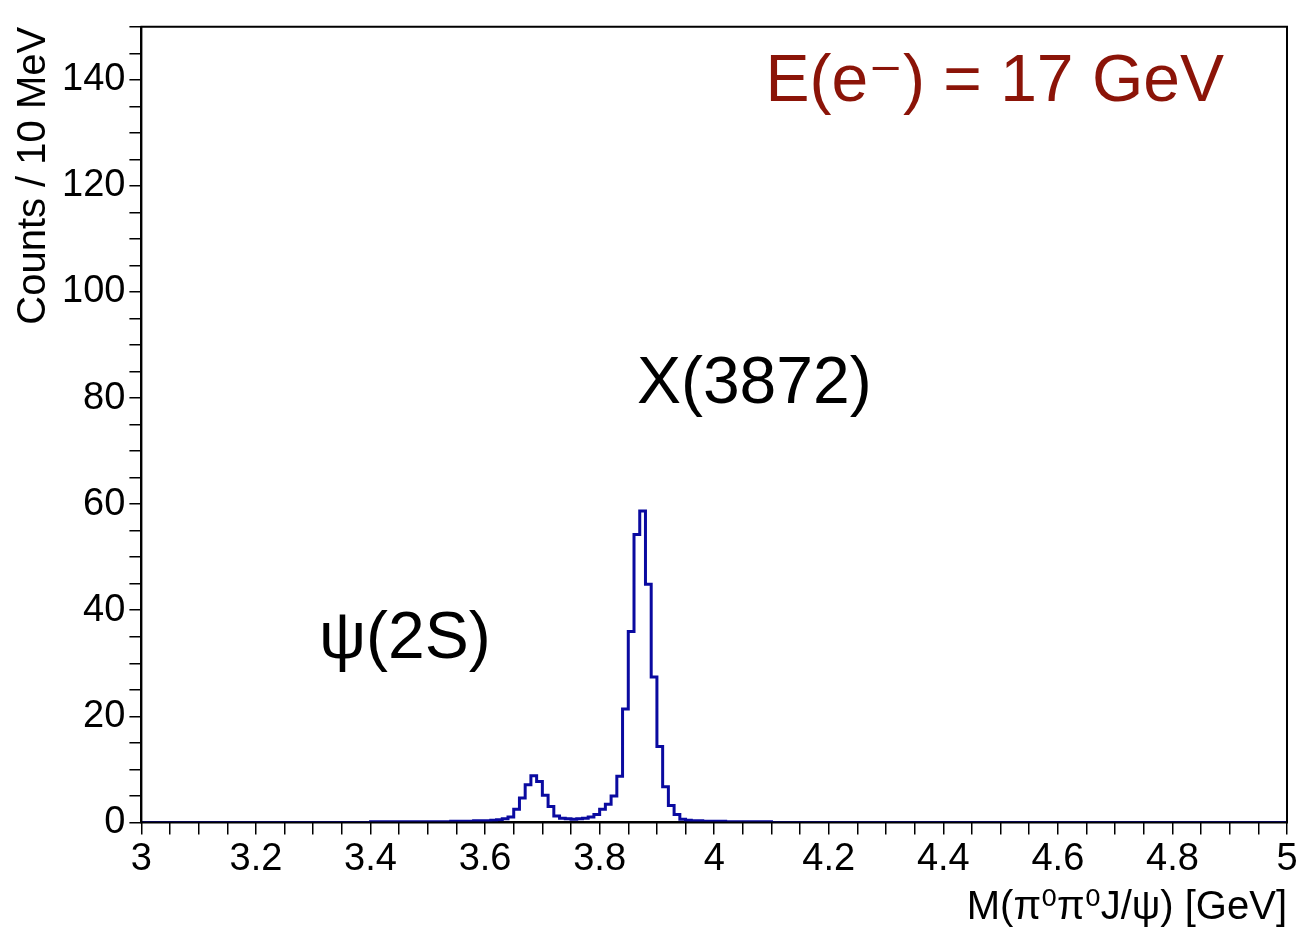 The width and height of the screenshot is (1303, 932). What do you see at coordinates (370, 856) in the screenshot?
I see `x-tick-label: 3.4` at bounding box center [370, 856].